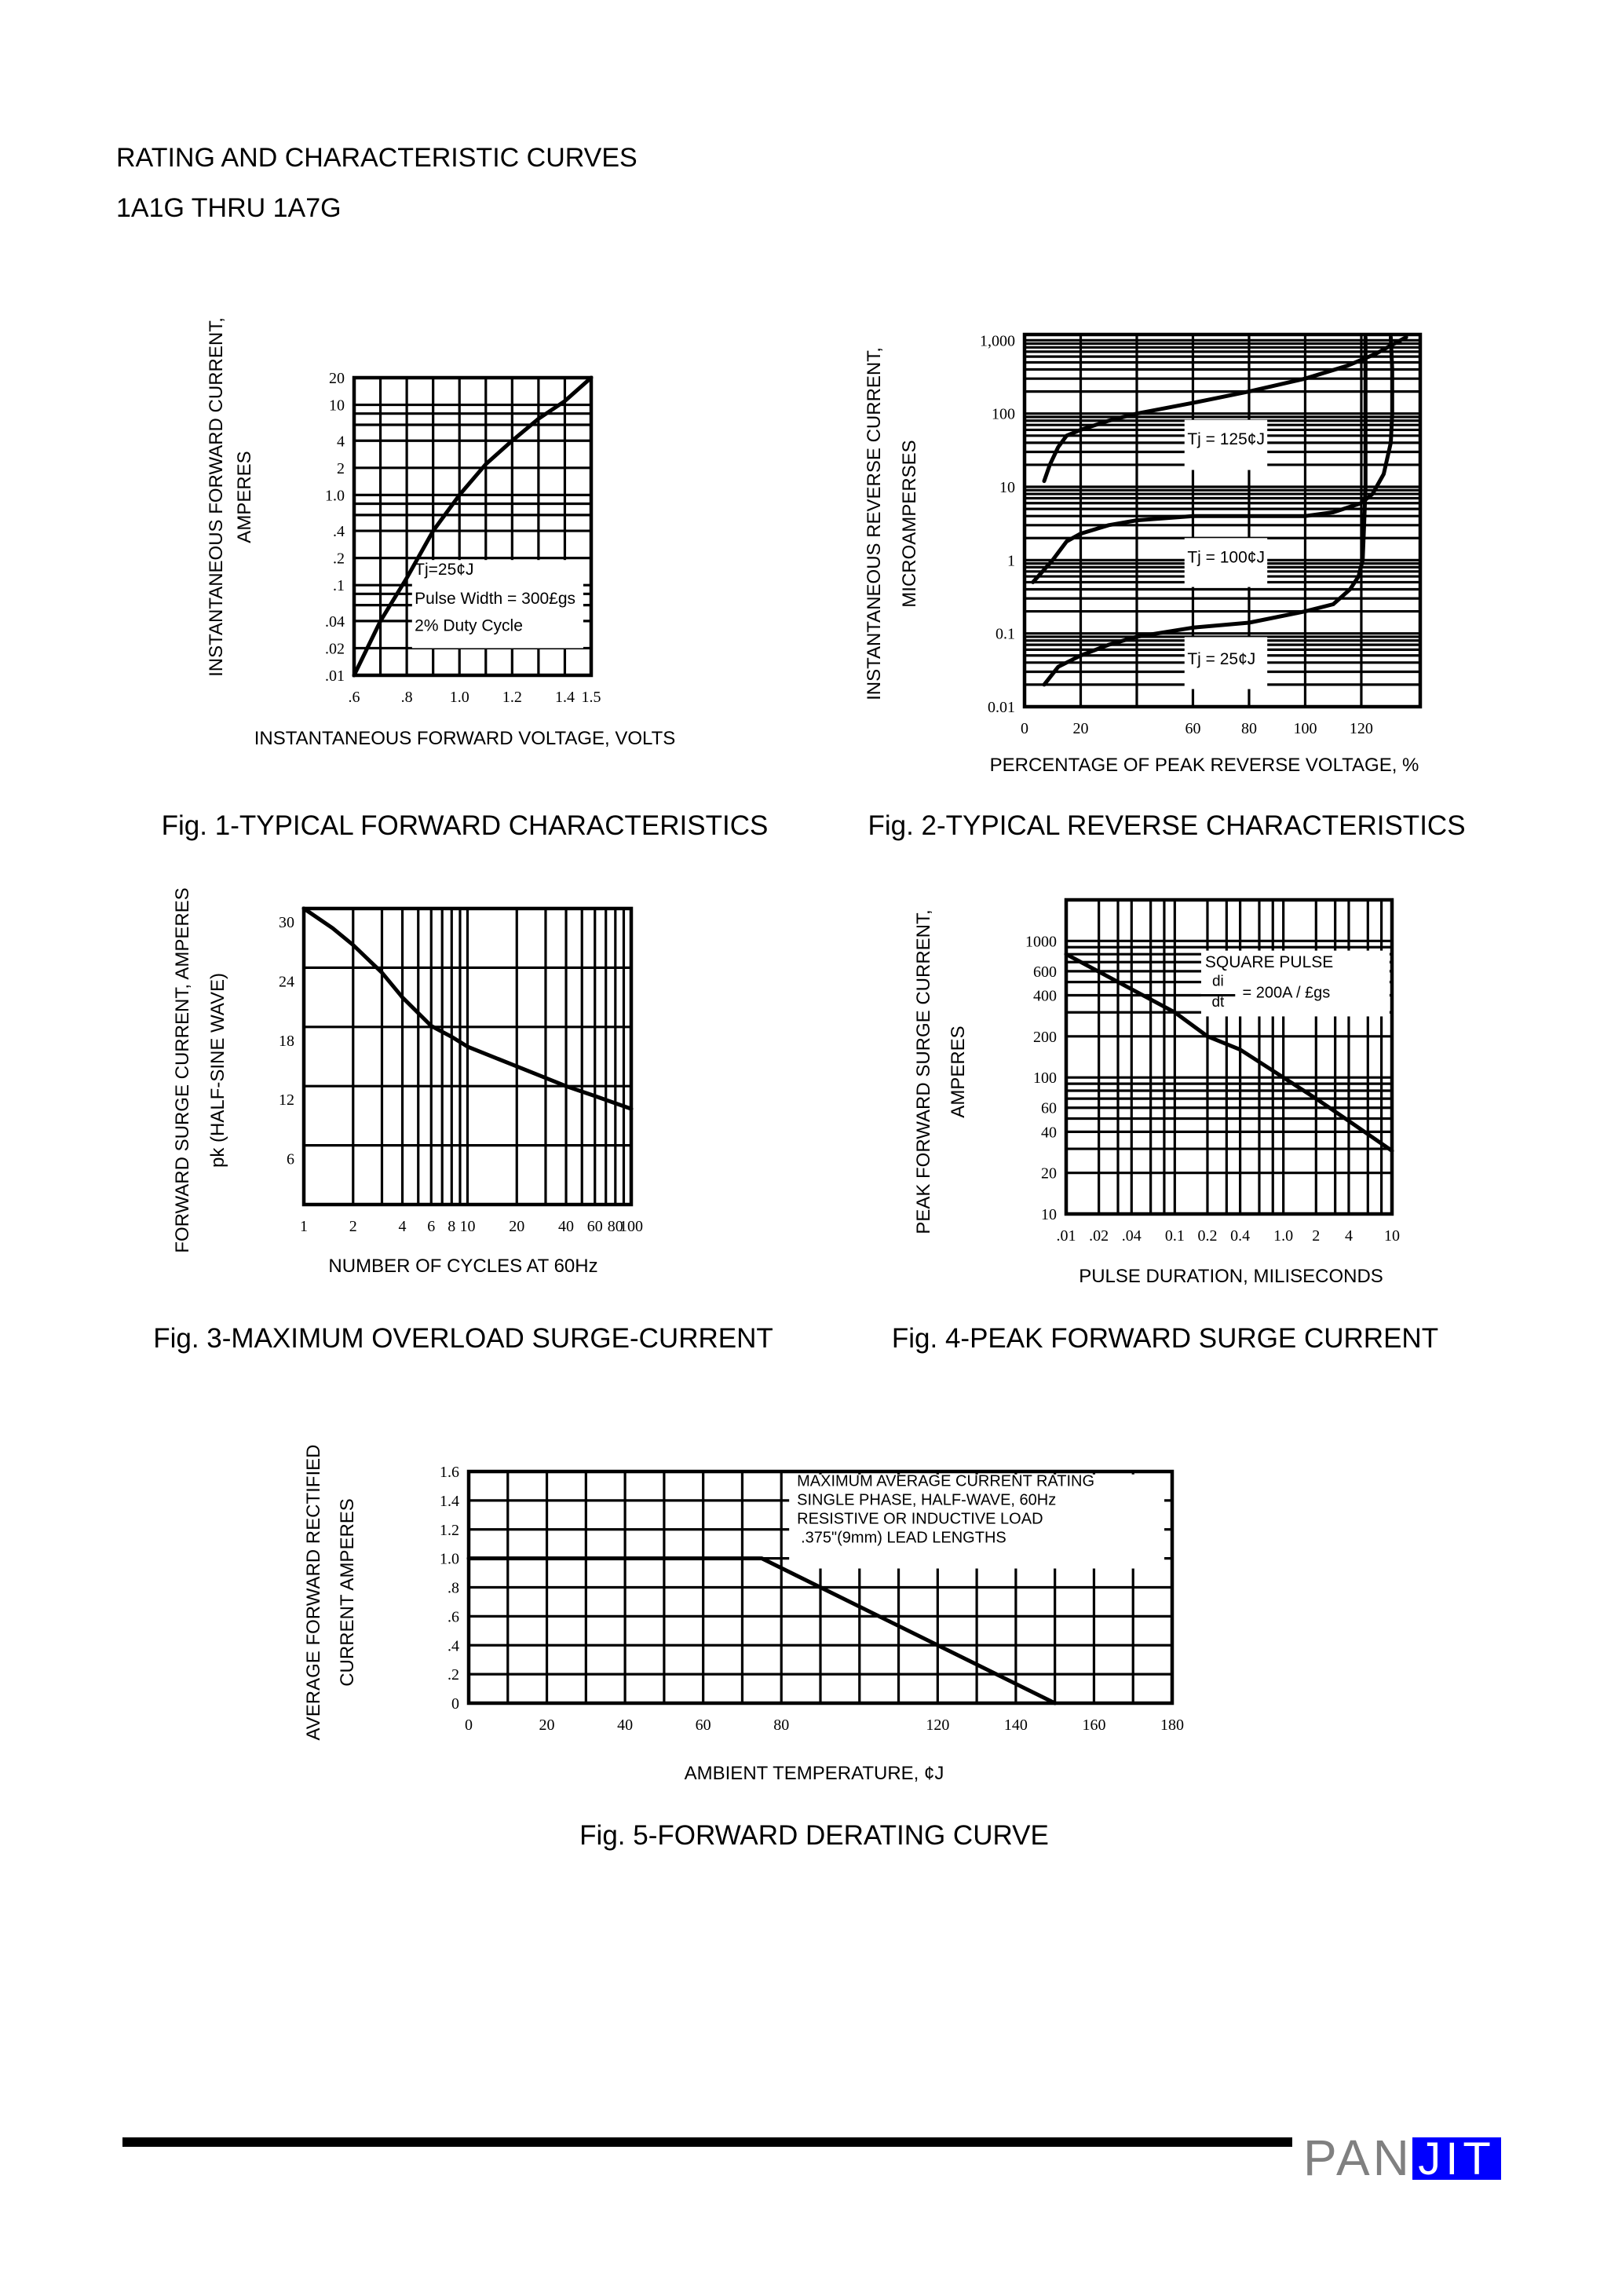  What do you see at coordinates (453, 1617) in the screenshot?
I see `y-tick-label: .6` at bounding box center [453, 1617].